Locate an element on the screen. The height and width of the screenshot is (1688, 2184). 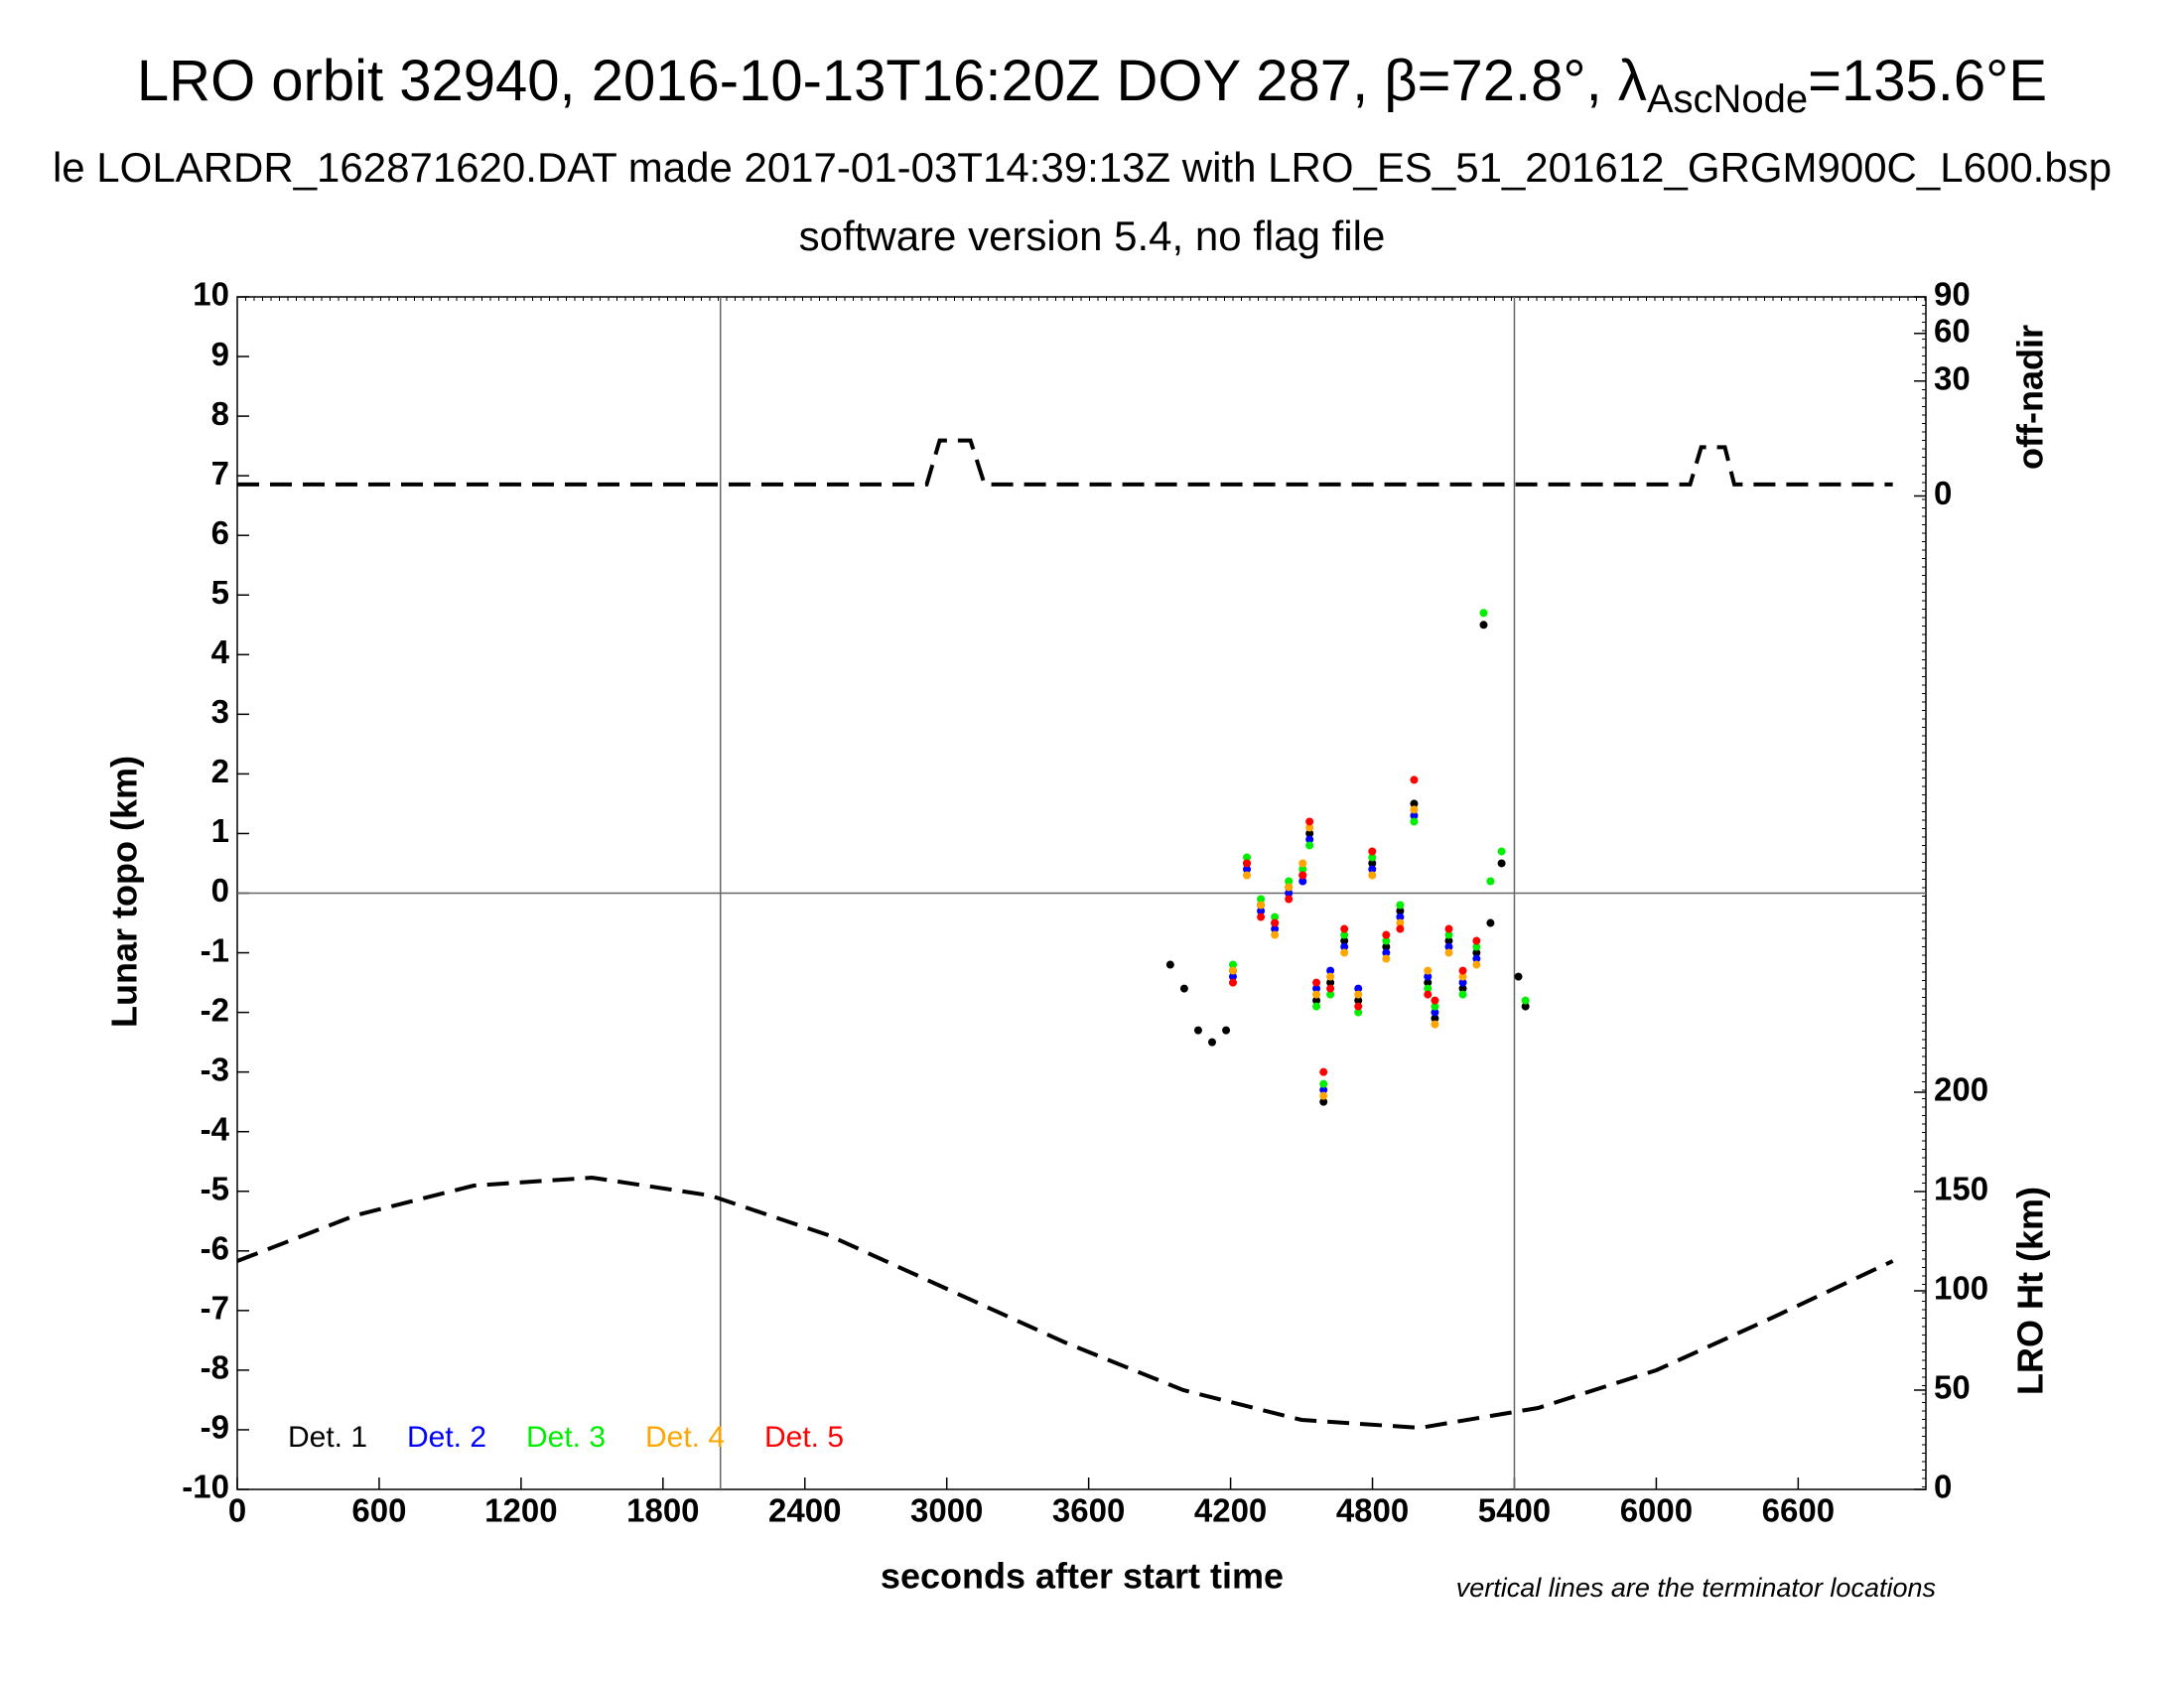
y-tick-label: 9 is located at coordinates (220, 354).